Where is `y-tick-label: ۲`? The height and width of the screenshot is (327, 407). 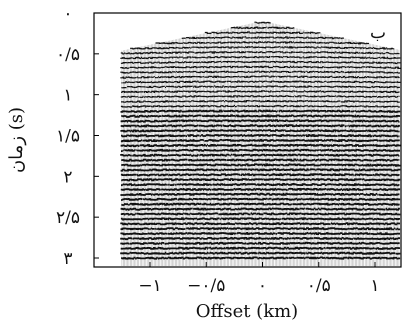 y-tick-label: ۲ is located at coordinates (67, 177).